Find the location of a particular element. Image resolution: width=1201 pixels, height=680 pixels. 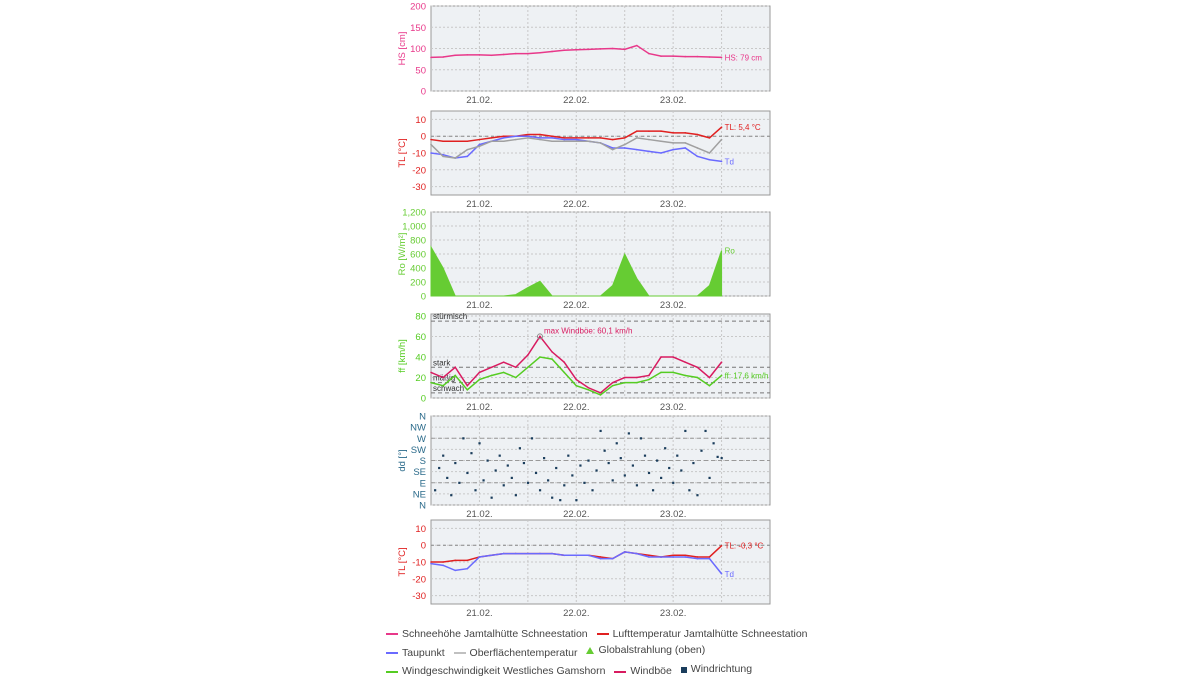

legend-item-radiation: Globalstrahlung (oben) is located at coordinates (645, 650).